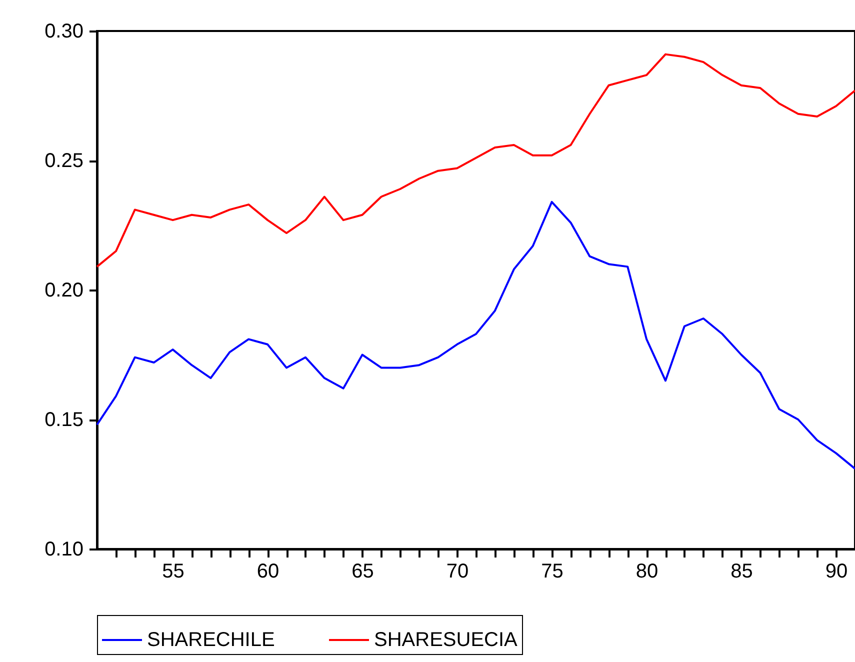  What do you see at coordinates (457, 571) in the screenshot?
I see `x-tick-label: 70` at bounding box center [457, 571].